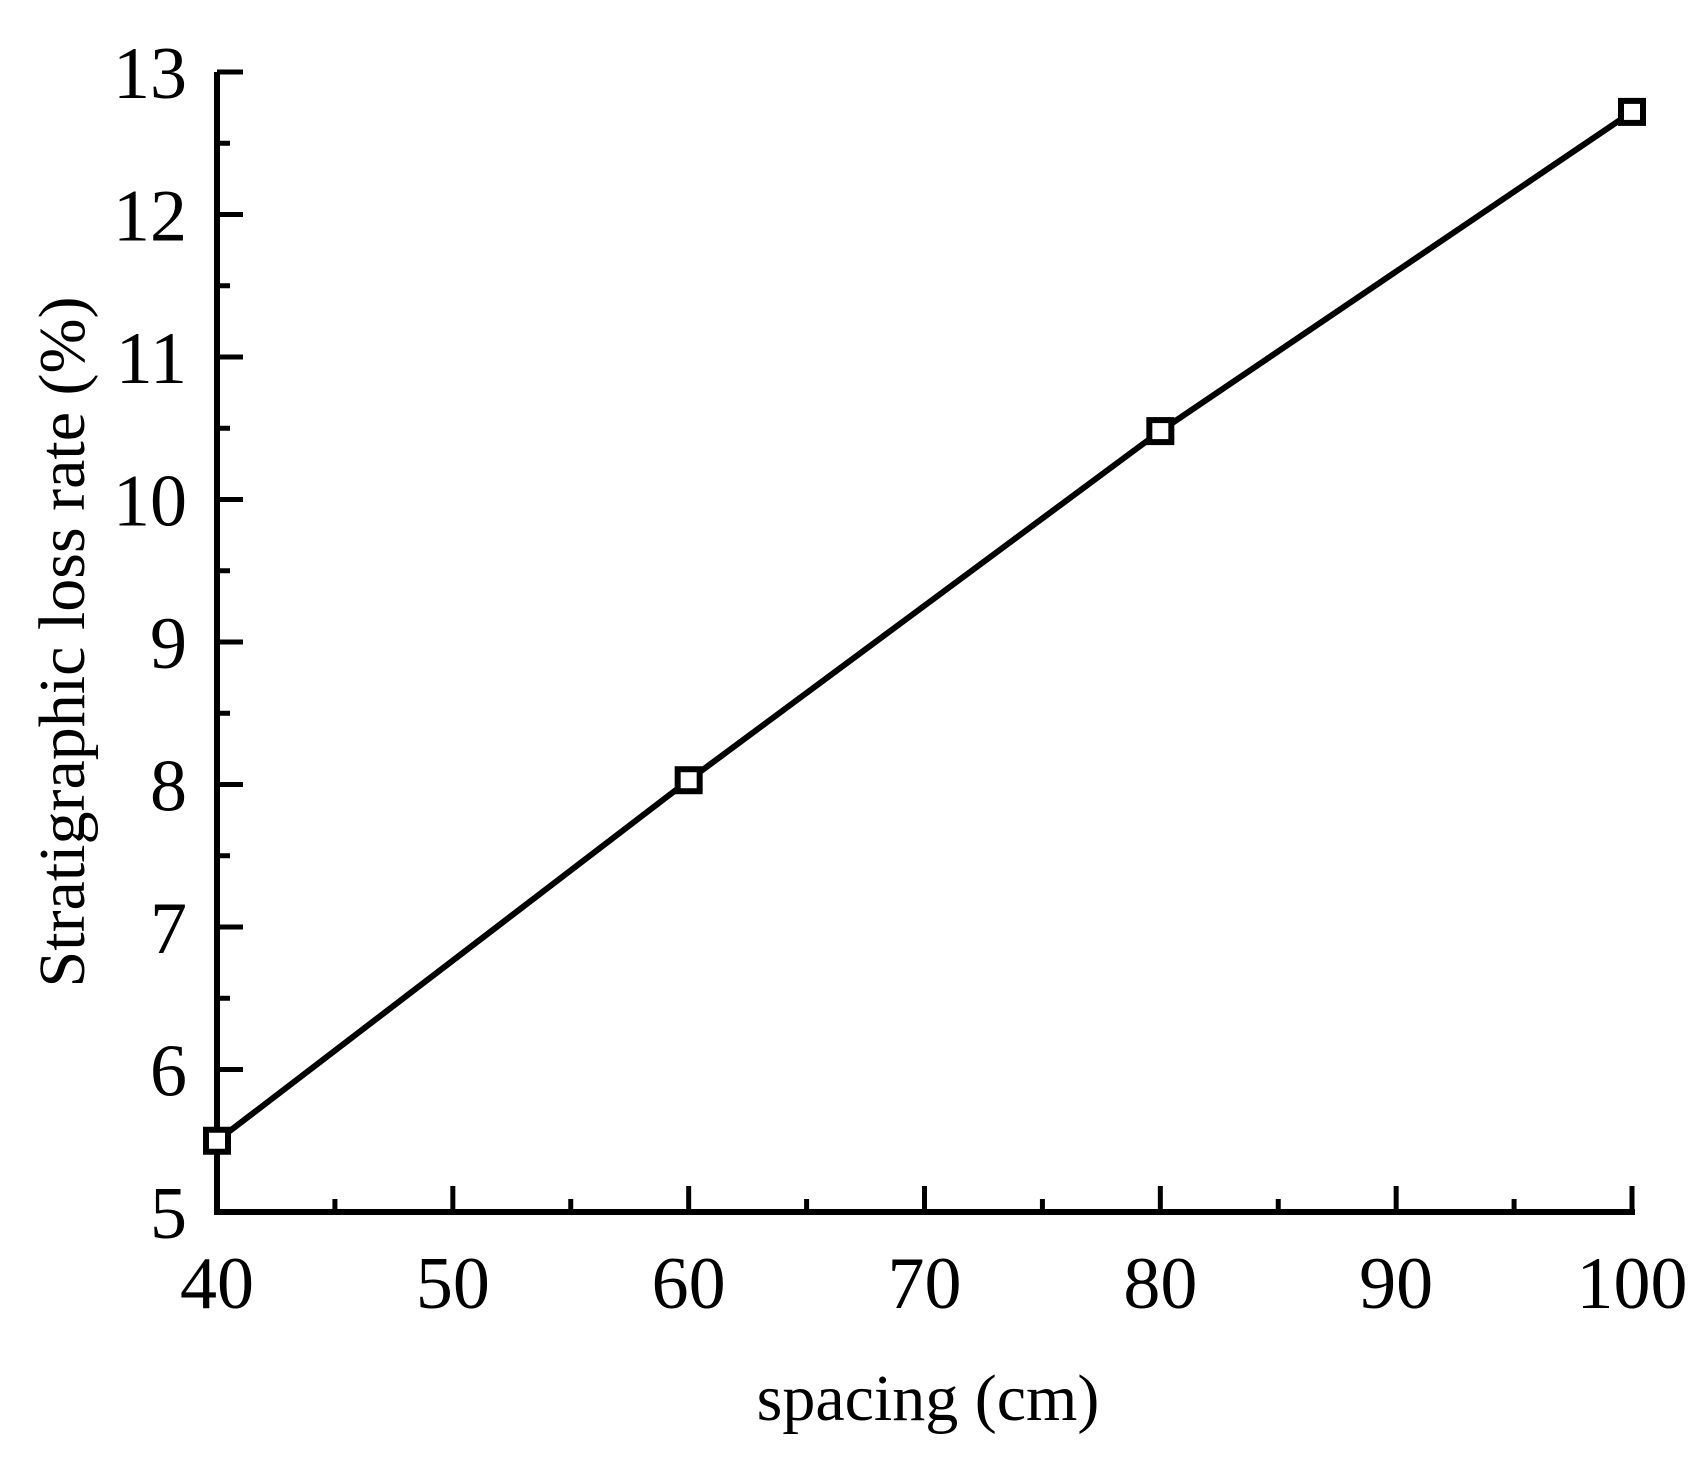  What do you see at coordinates (150, 217) in the screenshot?
I see `y-tick-label: 12` at bounding box center [150, 217].